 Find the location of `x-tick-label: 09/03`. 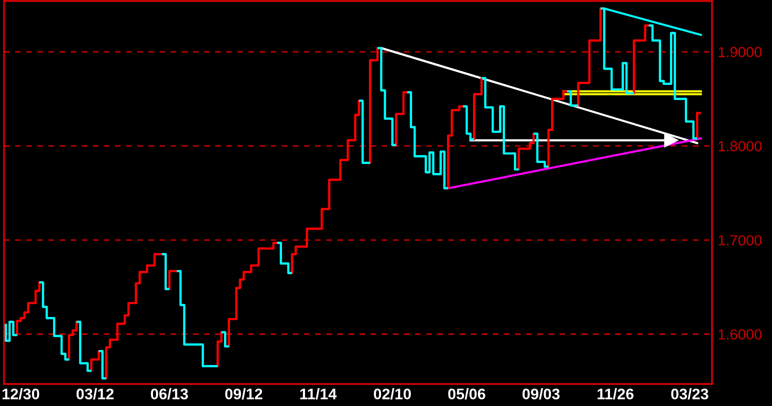

x-tick-label: 09/03 is located at coordinates (541, 394).